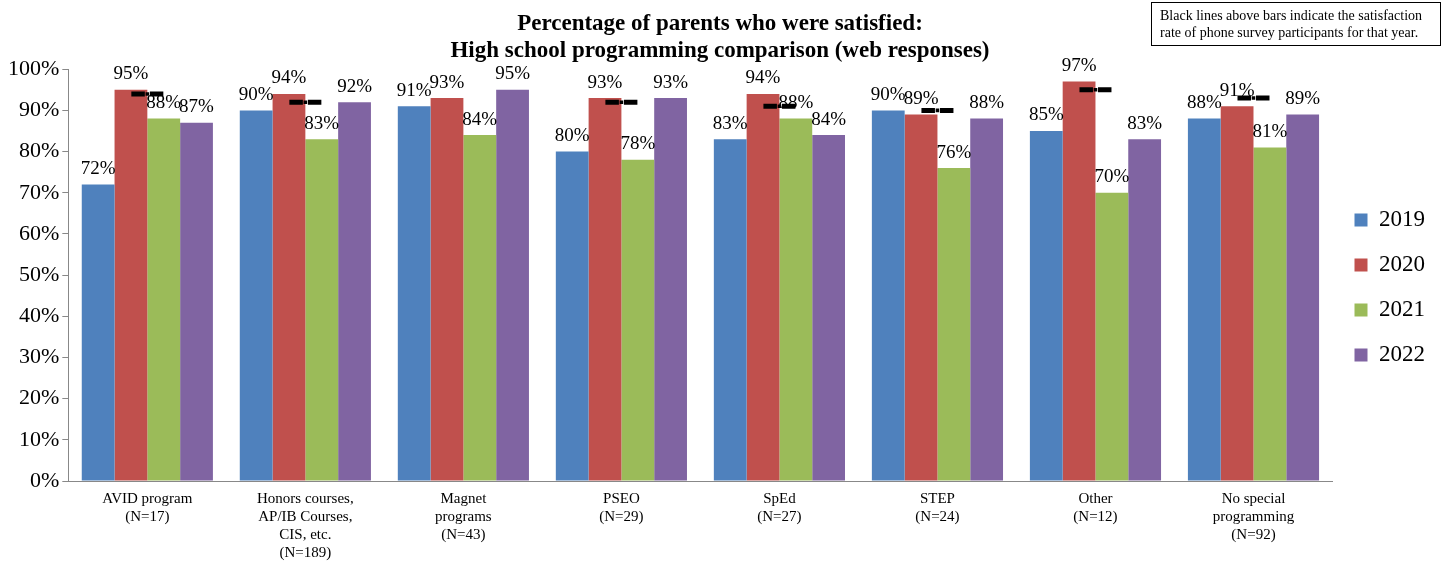  Describe the element at coordinates (1253, 516) in the screenshot. I see `x-tick-label: No special programming (N=92)` at that location.